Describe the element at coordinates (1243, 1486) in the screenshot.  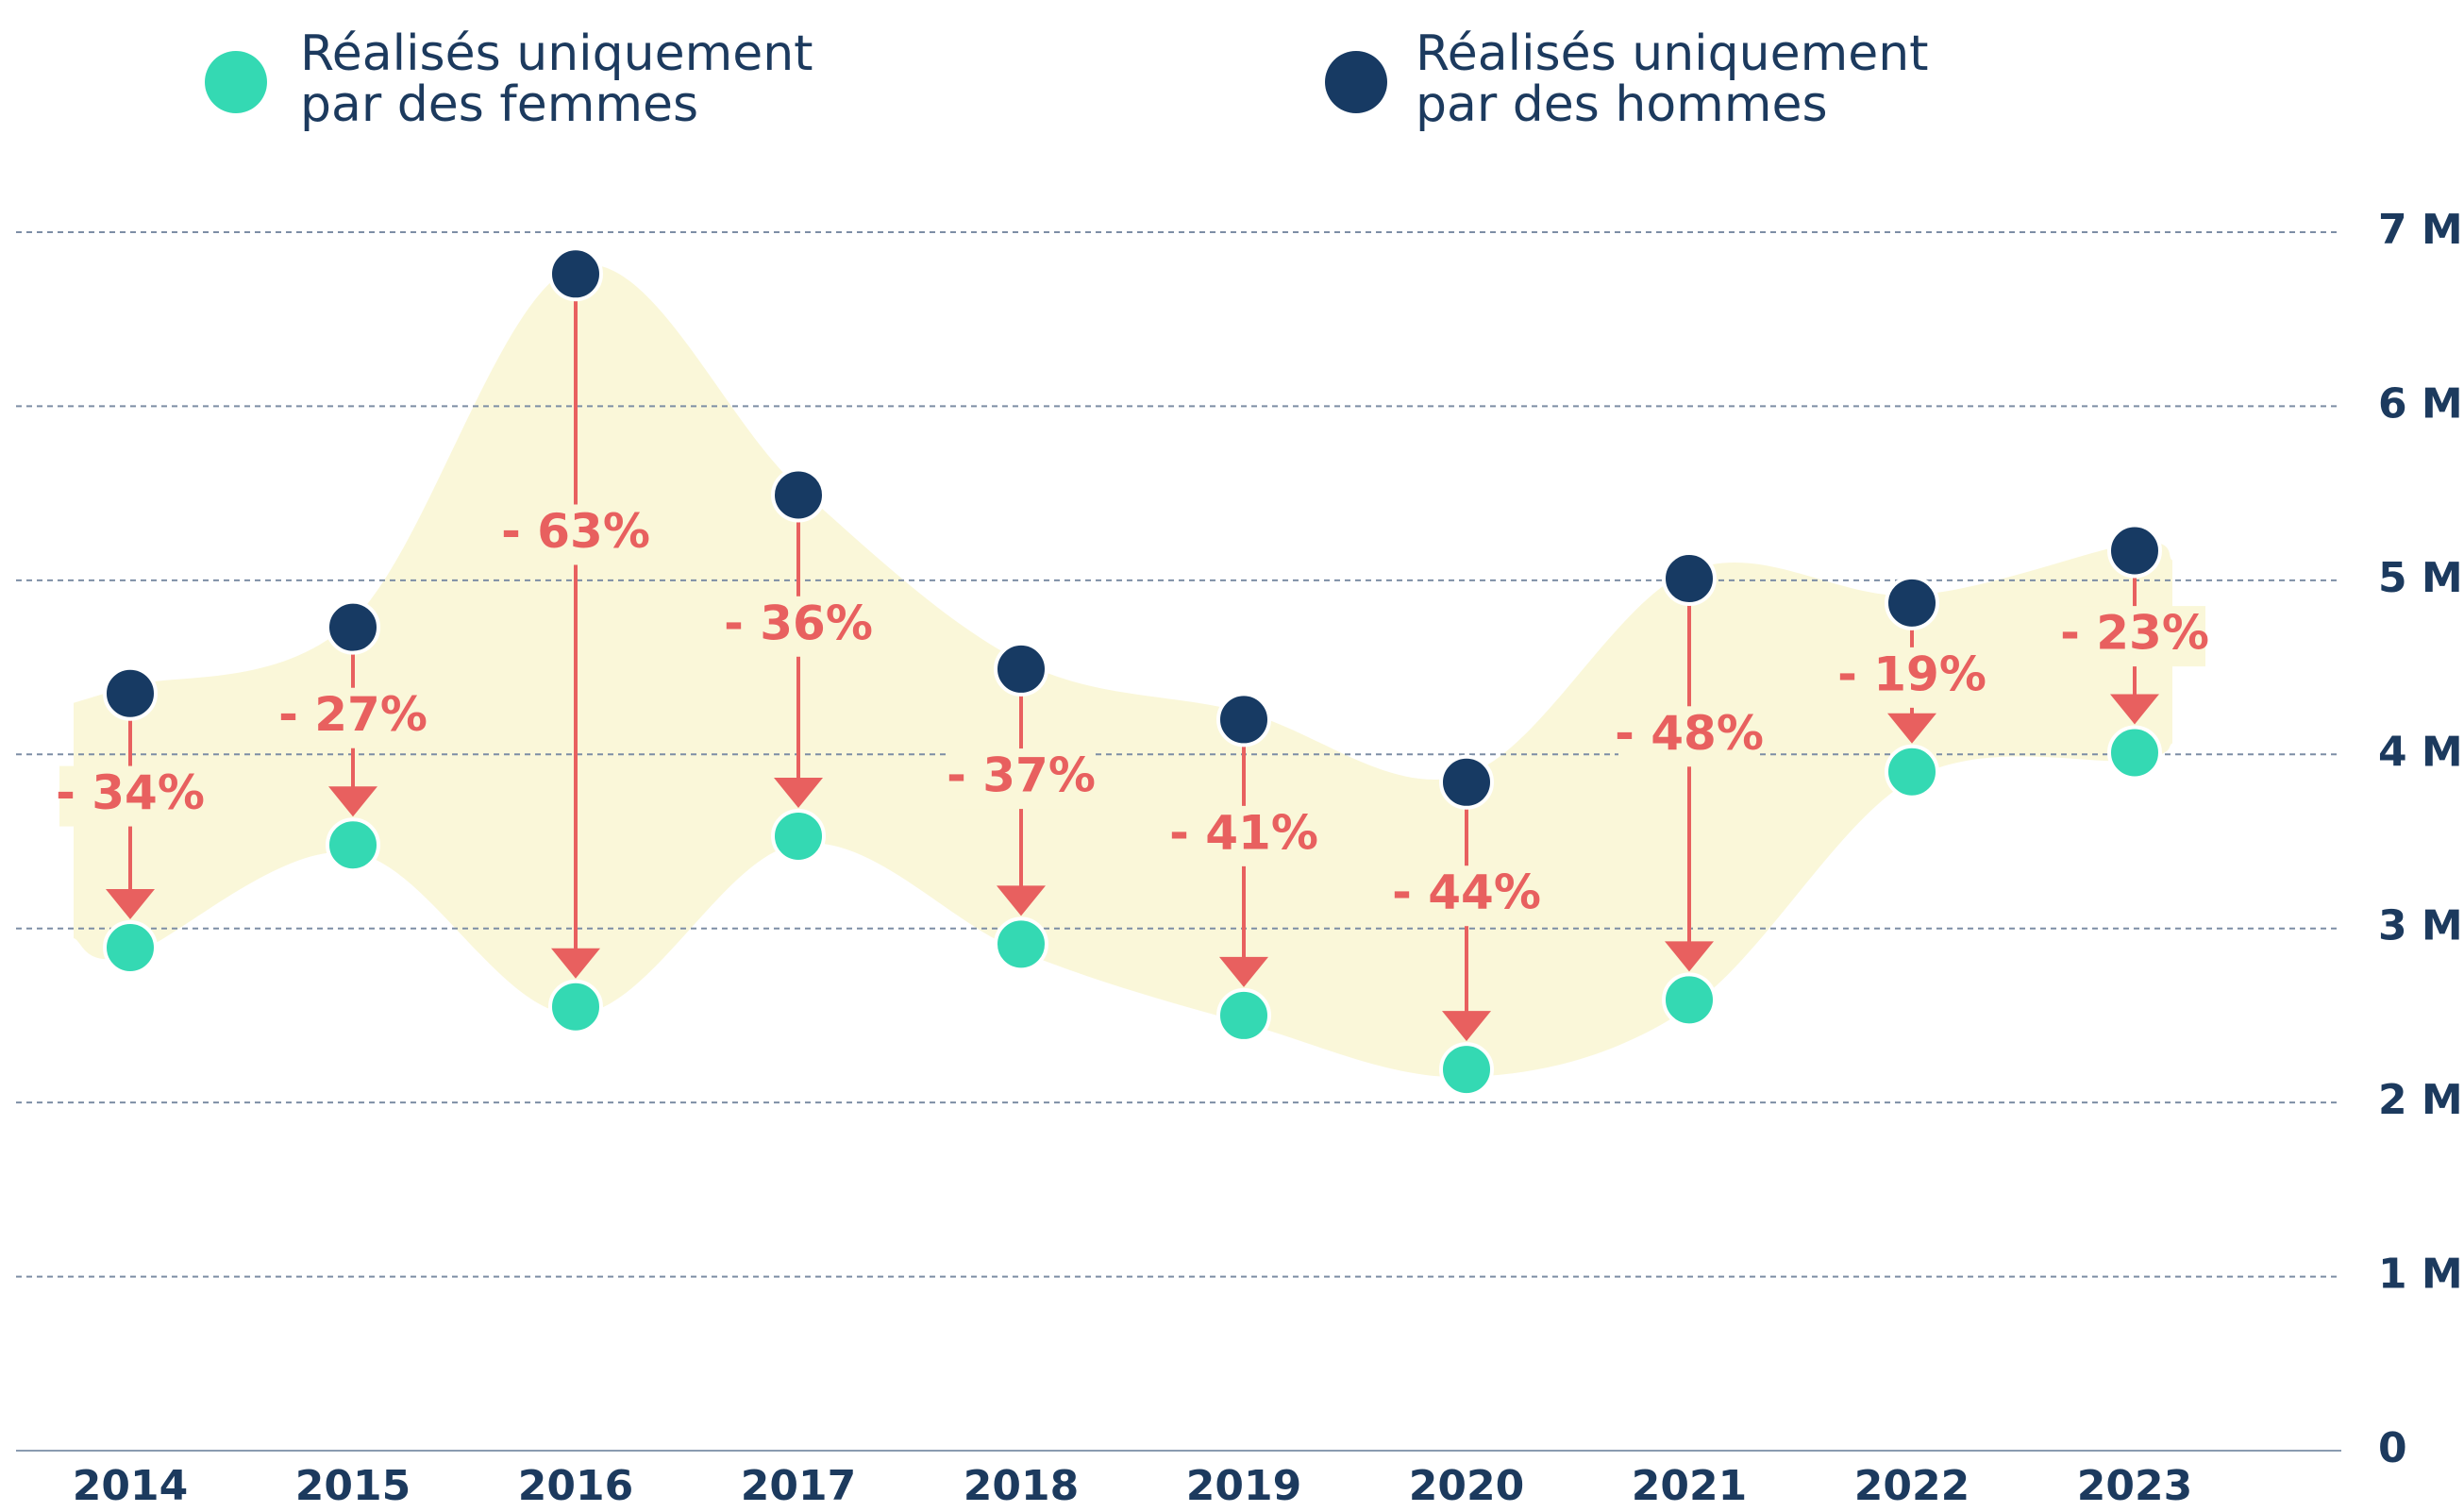
I see `x-tick-label: 2019` at that location.